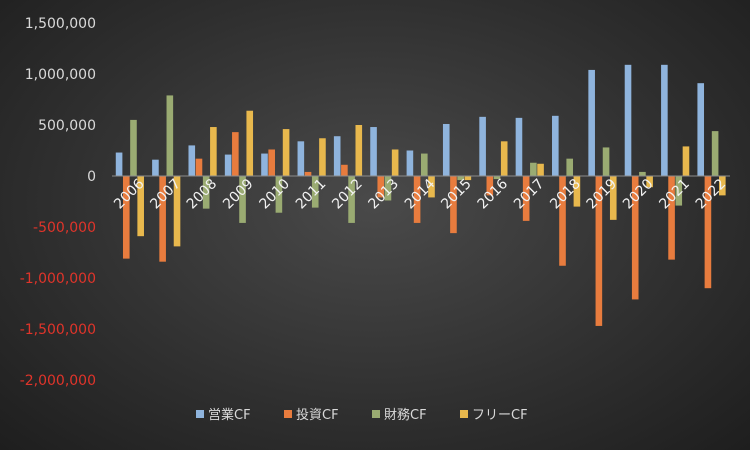 This screenshot has width=750, height=454. I want to click on x-tick-label: 2010, so click(275, 194).